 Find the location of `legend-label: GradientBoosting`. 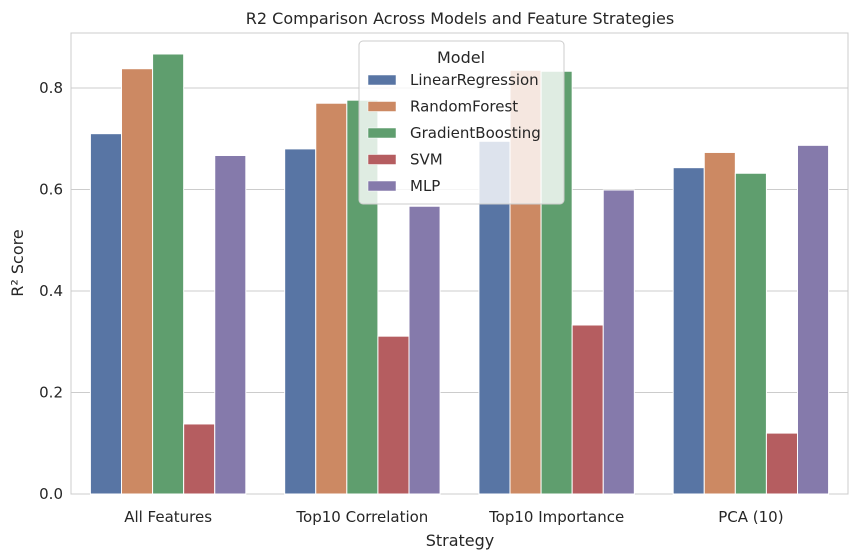

legend-label: GradientBoosting is located at coordinates (475, 133).